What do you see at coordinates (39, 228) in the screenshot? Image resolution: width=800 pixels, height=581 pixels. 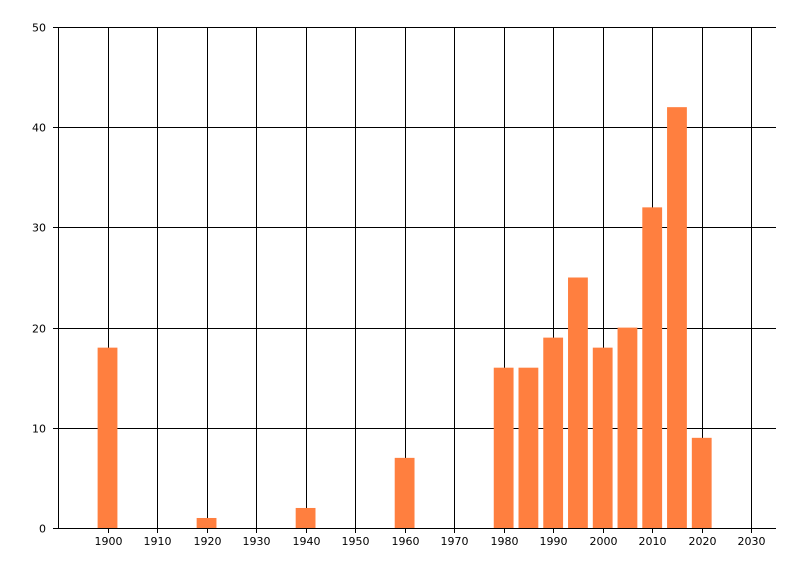 I see `y-tick-label: 30` at bounding box center [39, 228].